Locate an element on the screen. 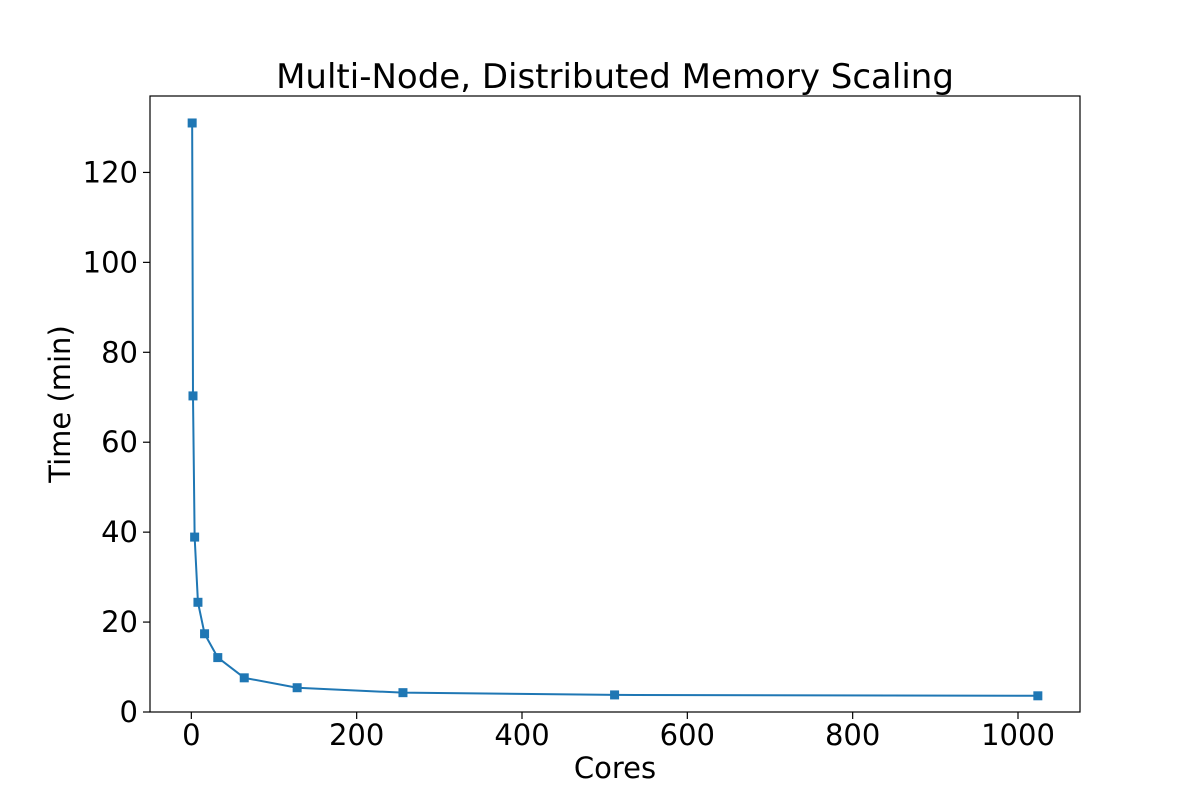 Image resolution: width=1200 pixels, height=800 pixels. y-axis: 0 20 40 60 80 100 120 is located at coordinates (116, 442).